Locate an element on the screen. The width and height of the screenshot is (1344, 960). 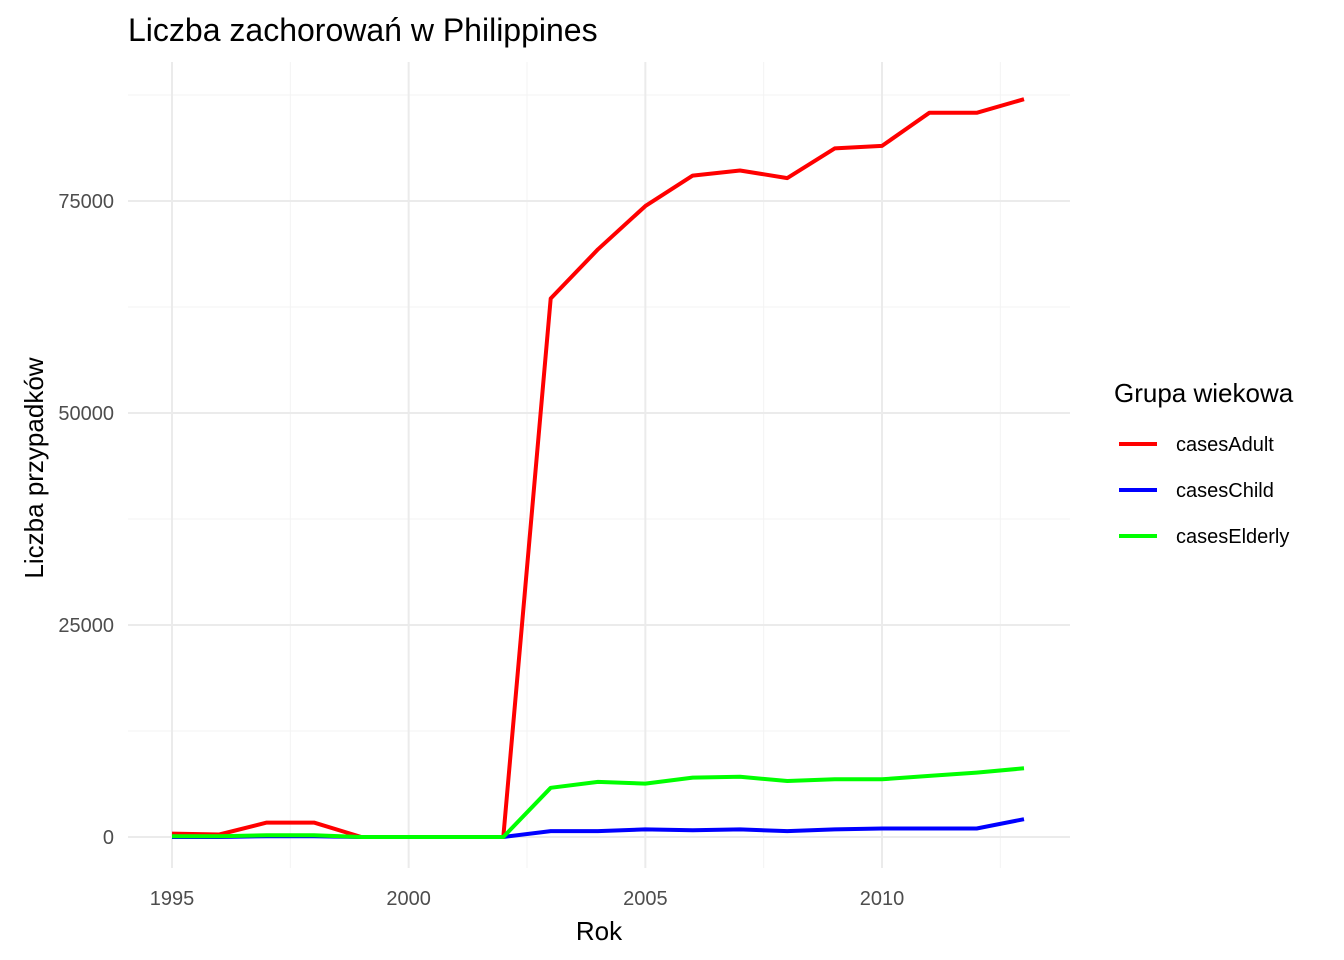
legend-label-casesAdult: casesAdult is located at coordinates (1225, 445).